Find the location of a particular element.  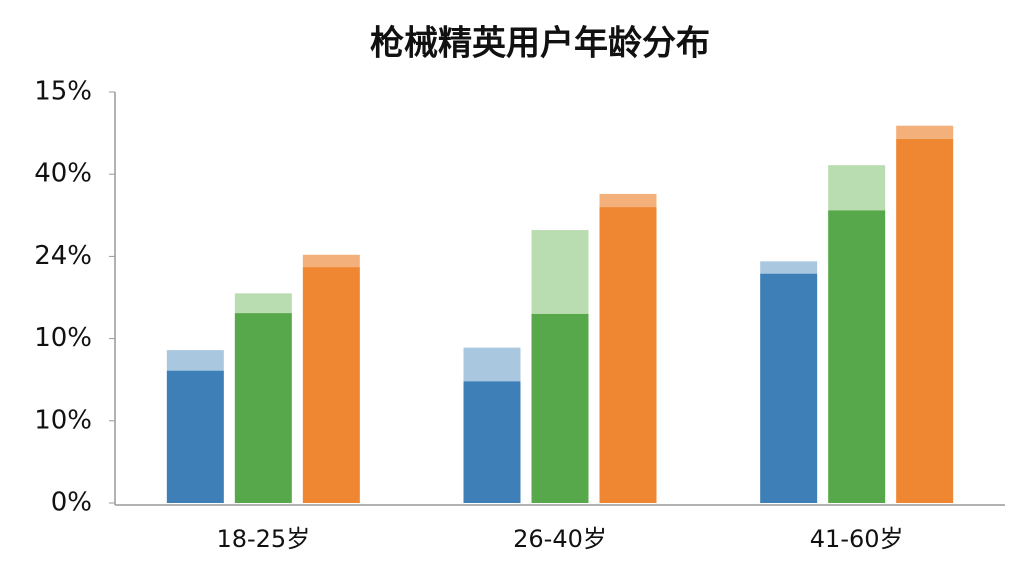

x-tick-label: 18-25岁 is located at coordinates (263, 539).